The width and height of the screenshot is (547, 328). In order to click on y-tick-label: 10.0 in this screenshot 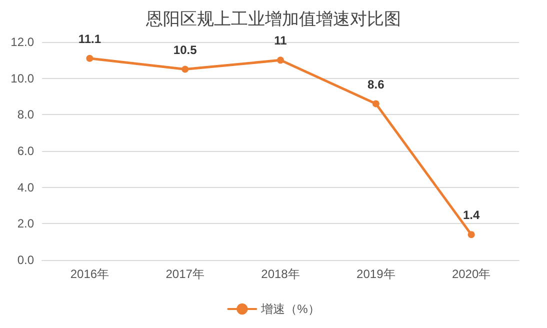, I will do `click(22, 78)`.